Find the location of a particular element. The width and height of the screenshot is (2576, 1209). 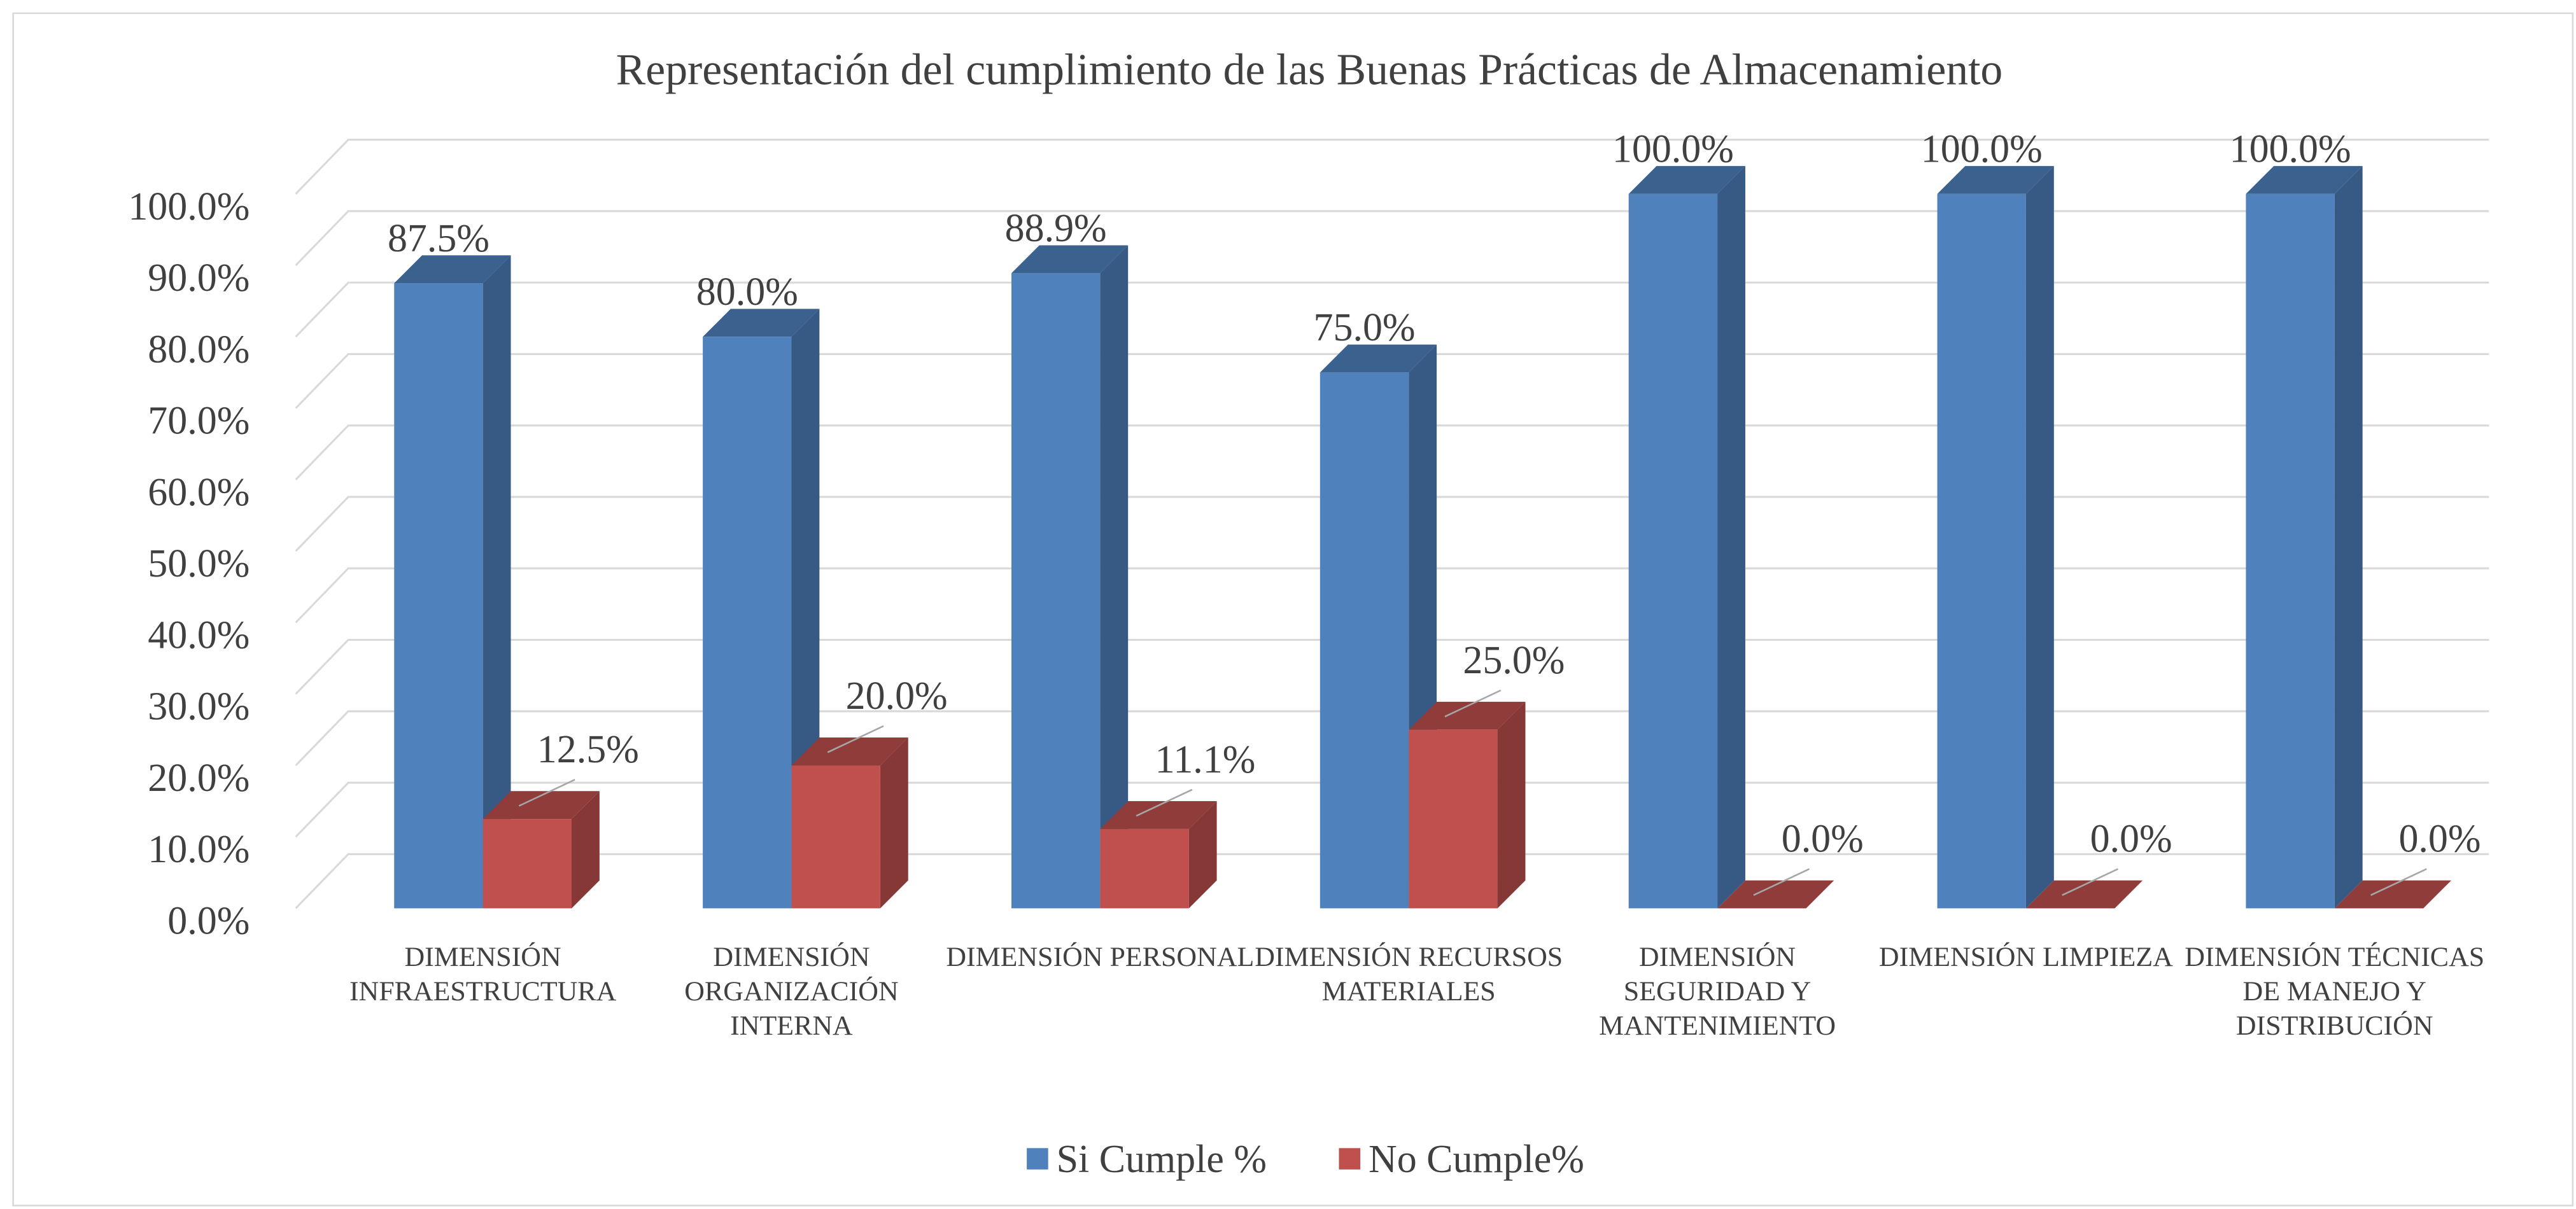

data-label: 88.9% is located at coordinates (1056, 228).